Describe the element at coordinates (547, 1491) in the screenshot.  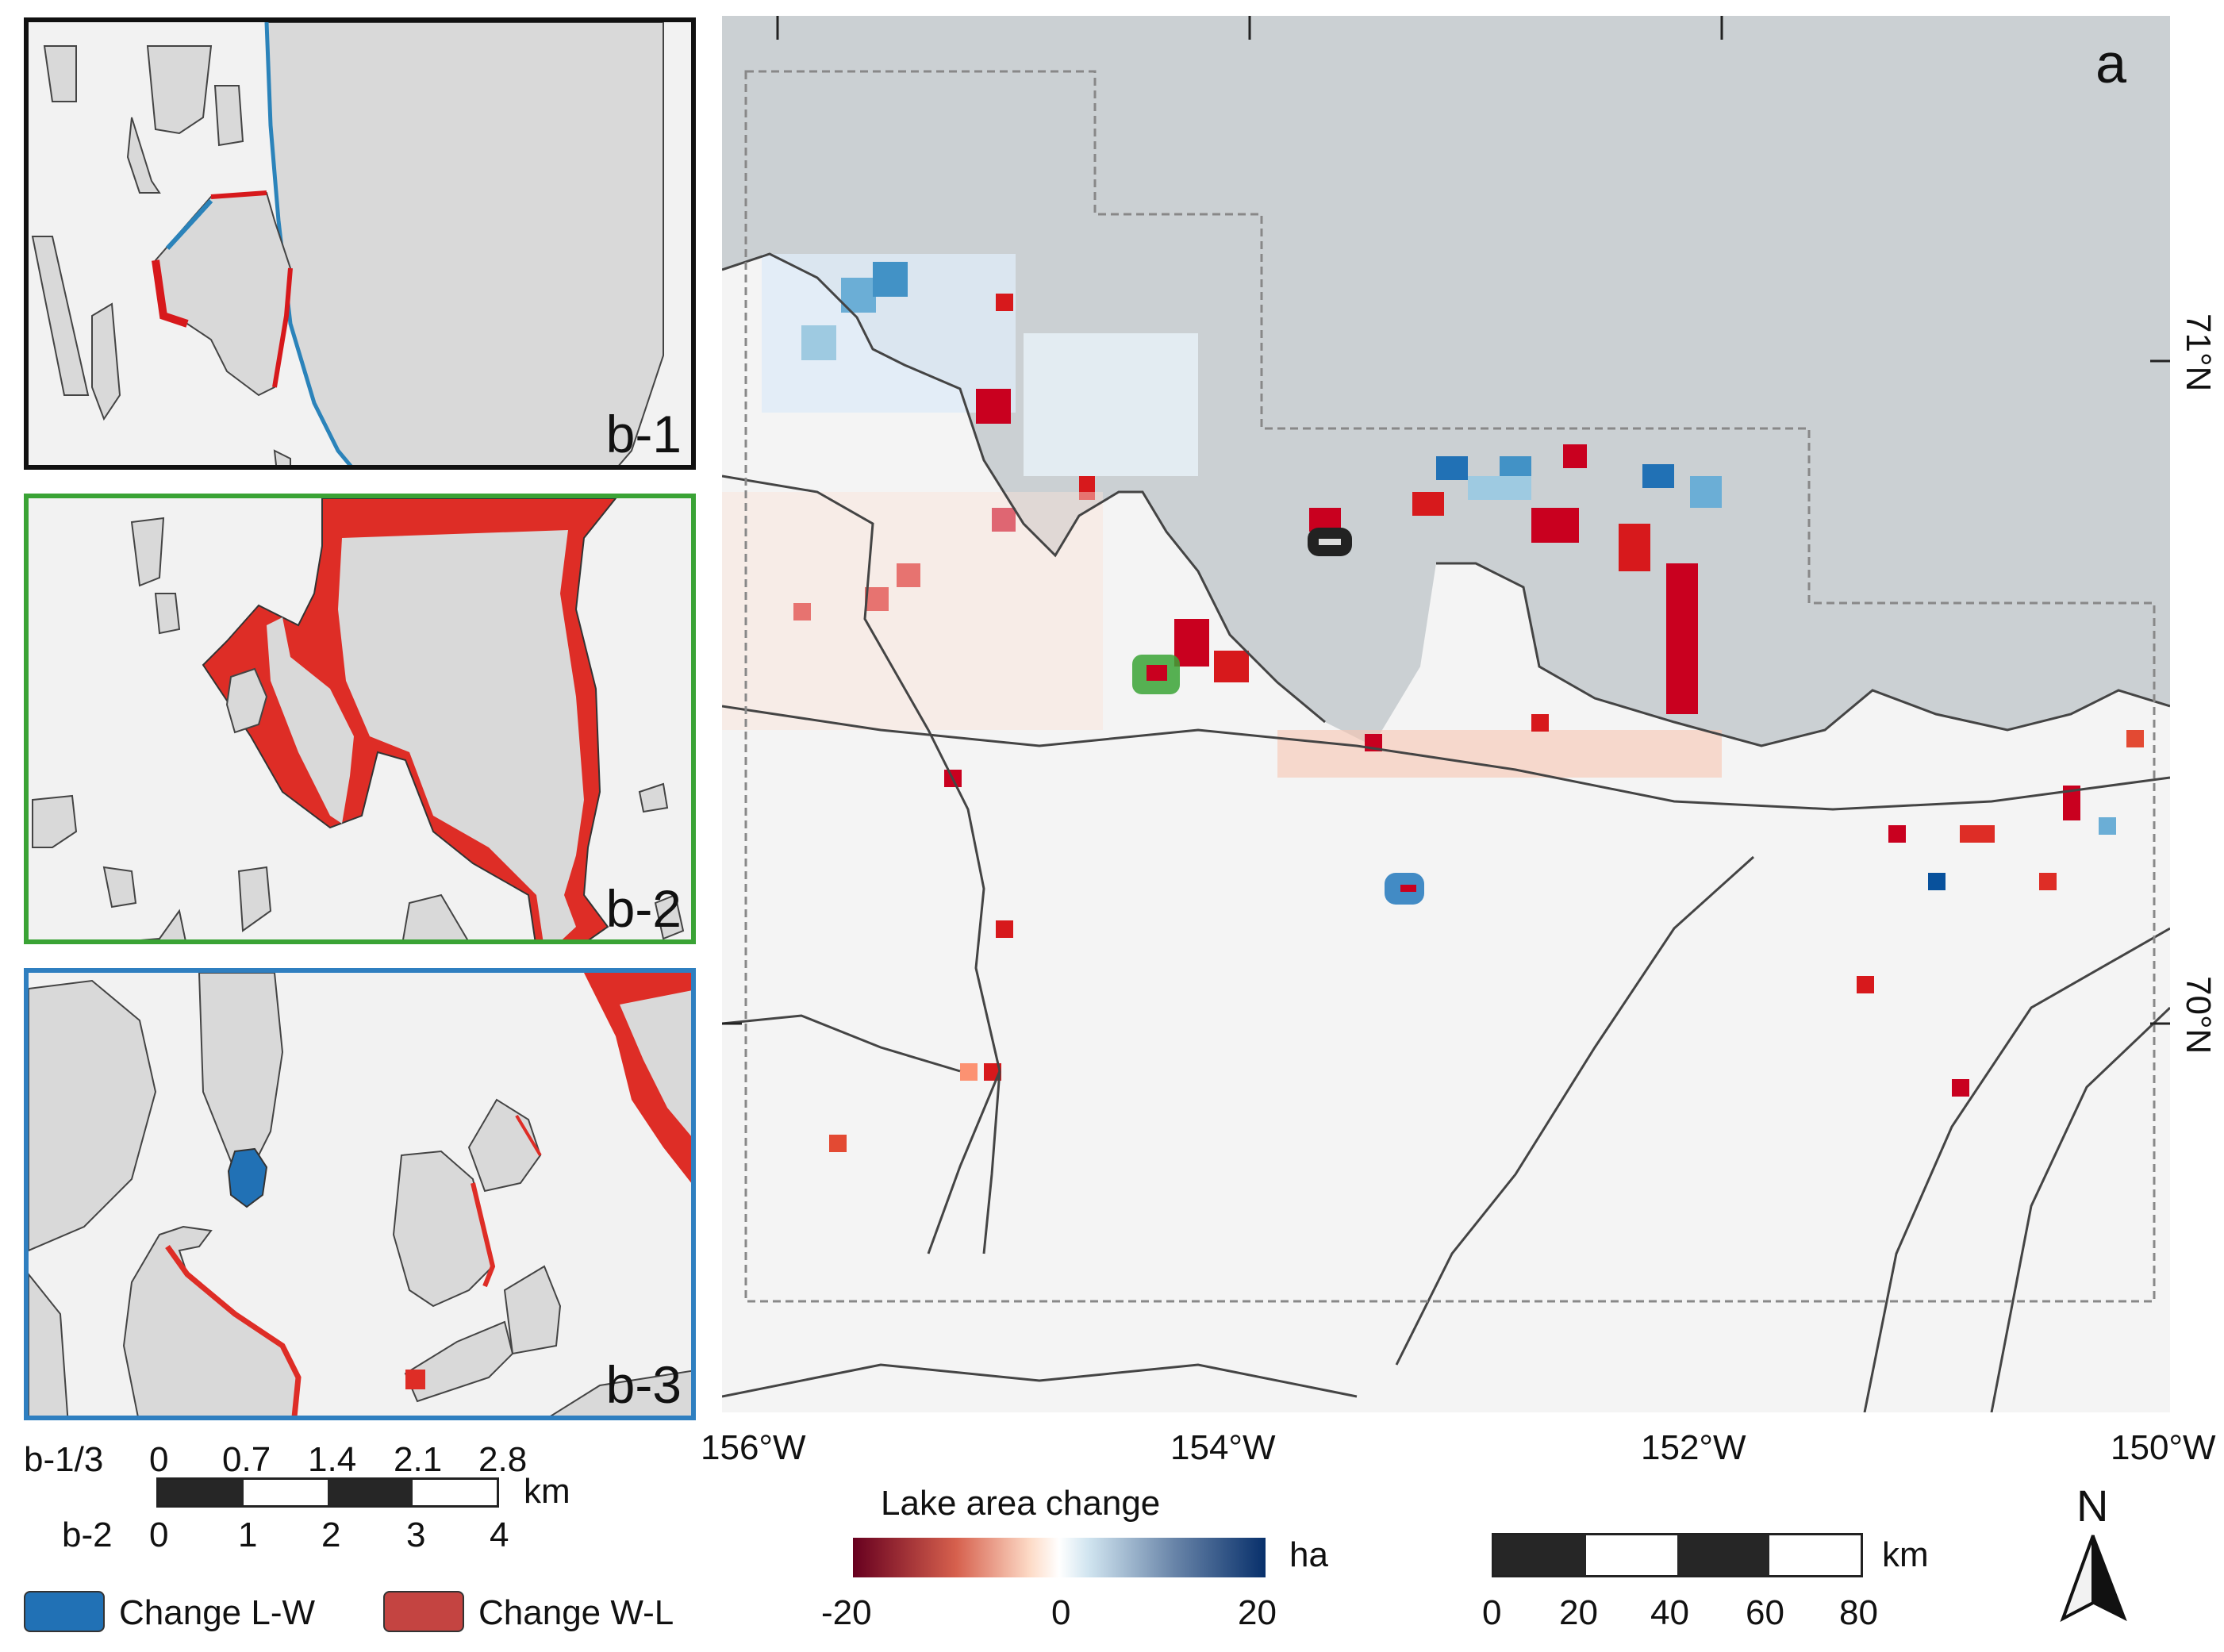
I see `inset-scale-unit: km` at that location.